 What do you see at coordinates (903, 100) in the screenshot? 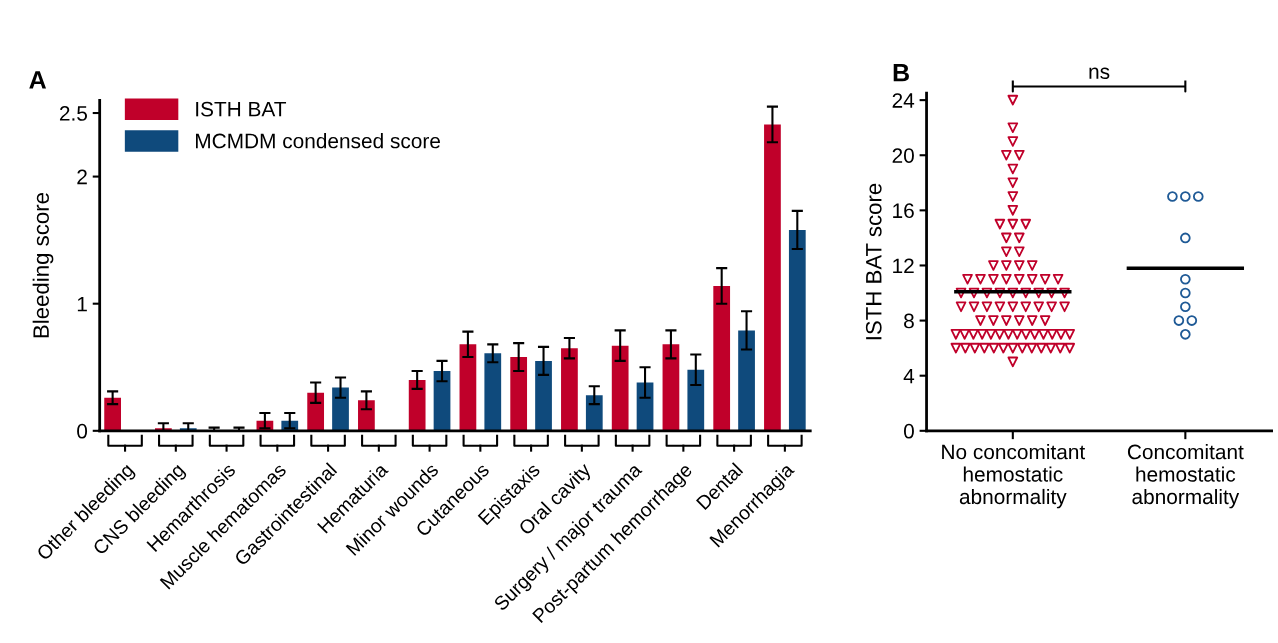
I see `y-tick-label: 24` at bounding box center [903, 100].